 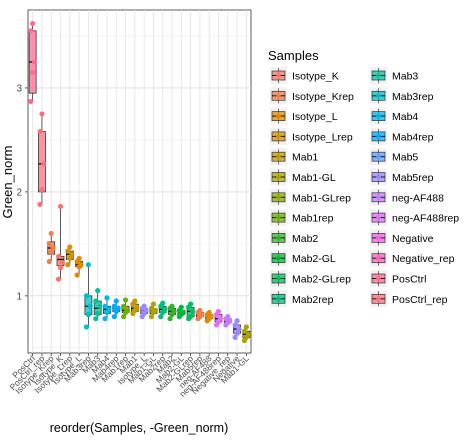 I want to click on legend-label: Mab2-GLrep, so click(x=321, y=280).